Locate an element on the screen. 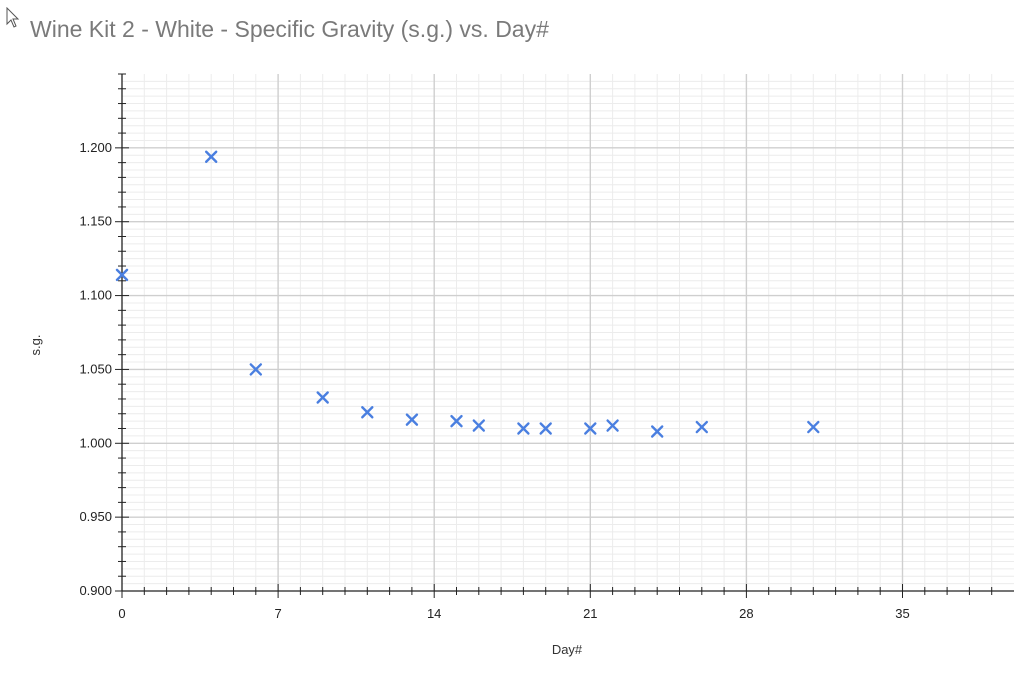 The image size is (1024, 688). y-tick-label: 1.100 is located at coordinates (95, 295).